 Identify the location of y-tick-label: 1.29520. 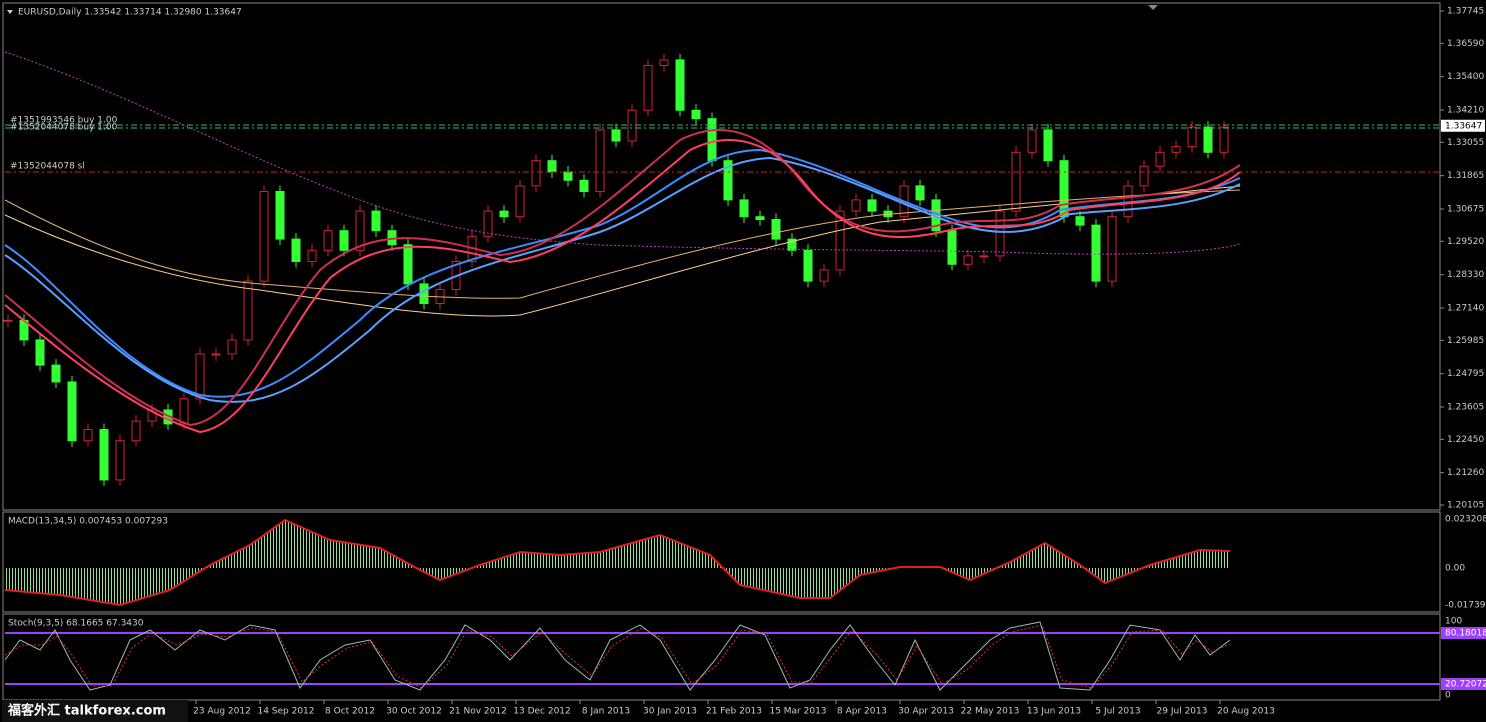
(1465, 242).